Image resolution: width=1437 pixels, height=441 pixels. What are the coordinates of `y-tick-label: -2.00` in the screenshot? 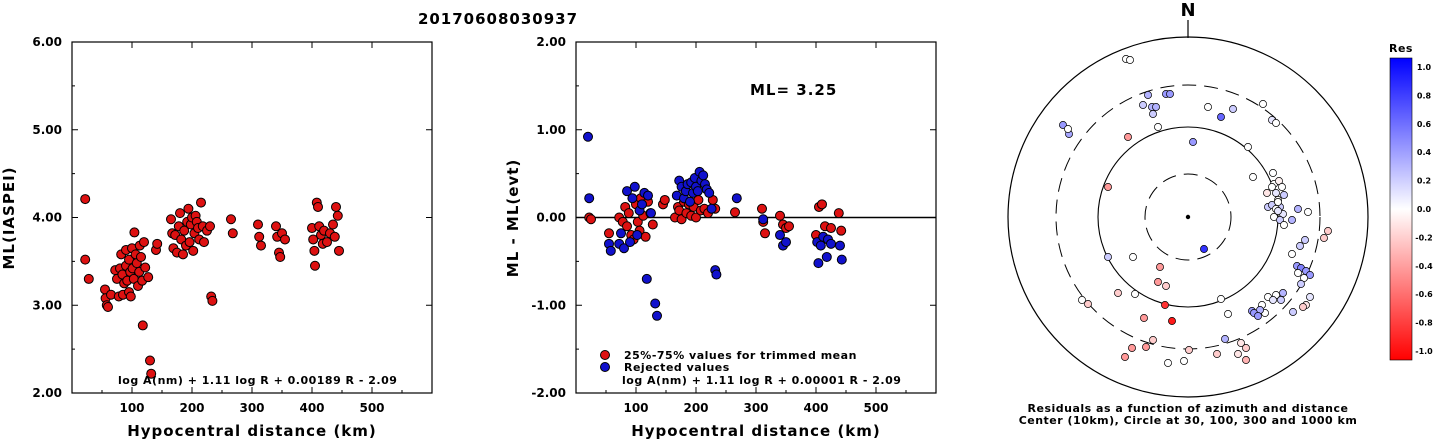 It's located at (548, 393).